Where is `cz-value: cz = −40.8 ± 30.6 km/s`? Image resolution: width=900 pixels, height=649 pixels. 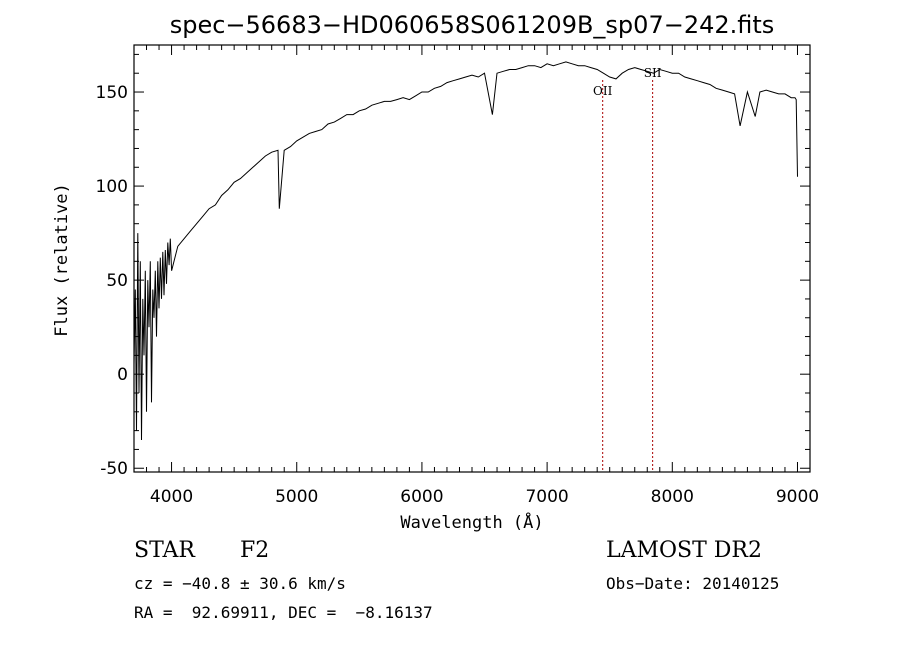
cz-value: cz = −40.8 ± 30.6 km/s is located at coordinates (240, 583).